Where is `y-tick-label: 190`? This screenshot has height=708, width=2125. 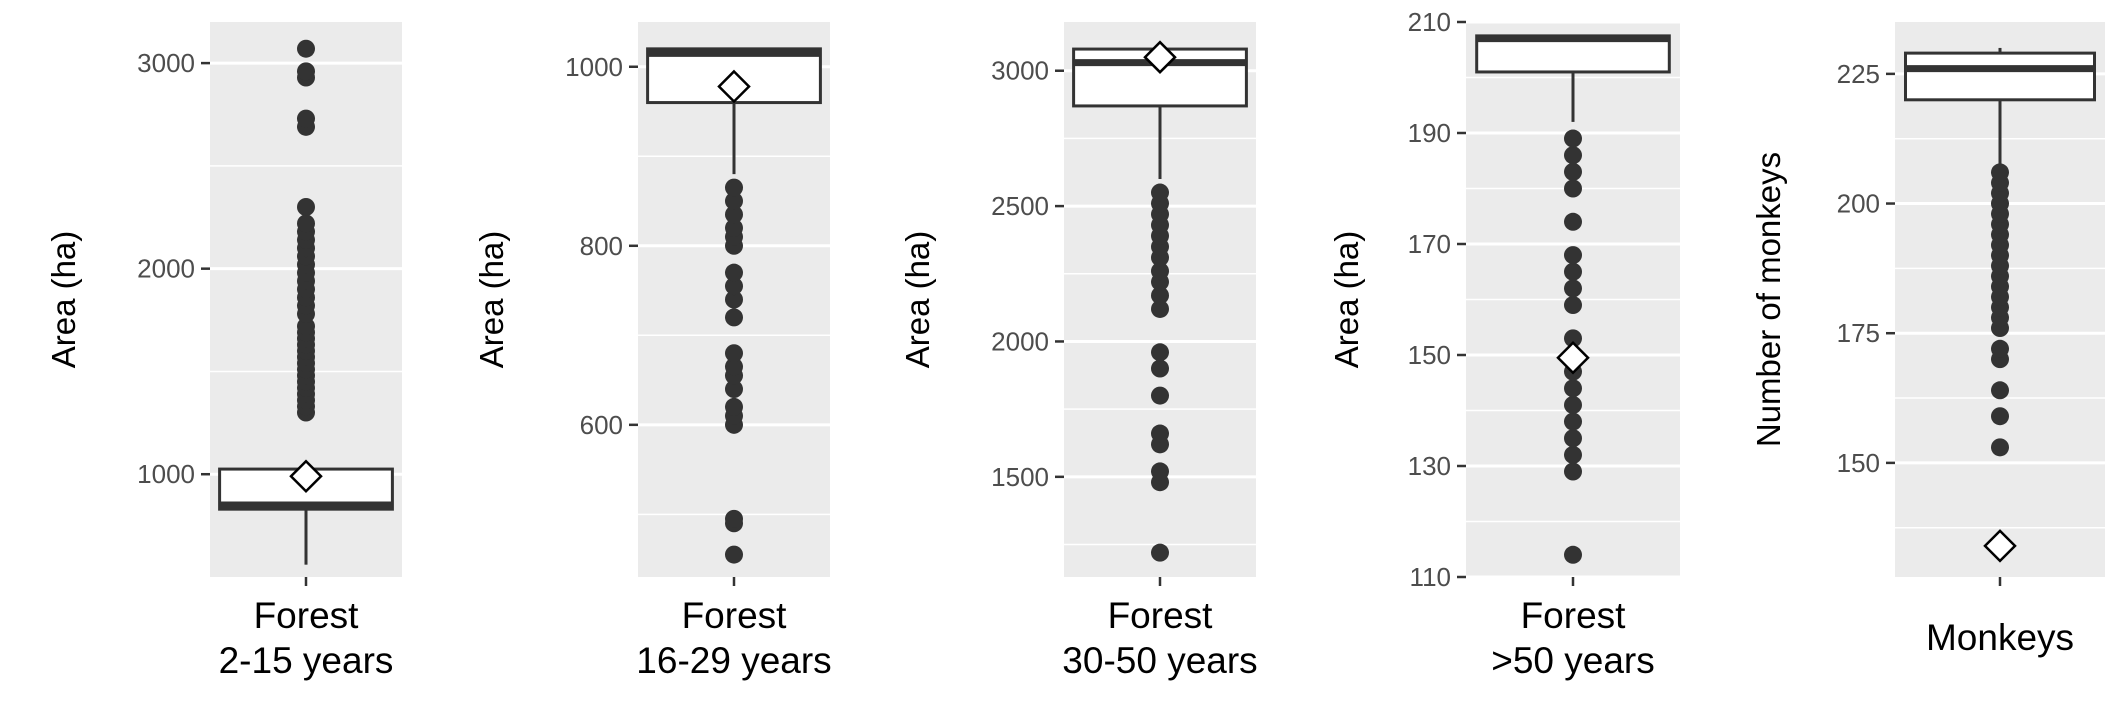 y-tick-label: 190 is located at coordinates (1429, 133).